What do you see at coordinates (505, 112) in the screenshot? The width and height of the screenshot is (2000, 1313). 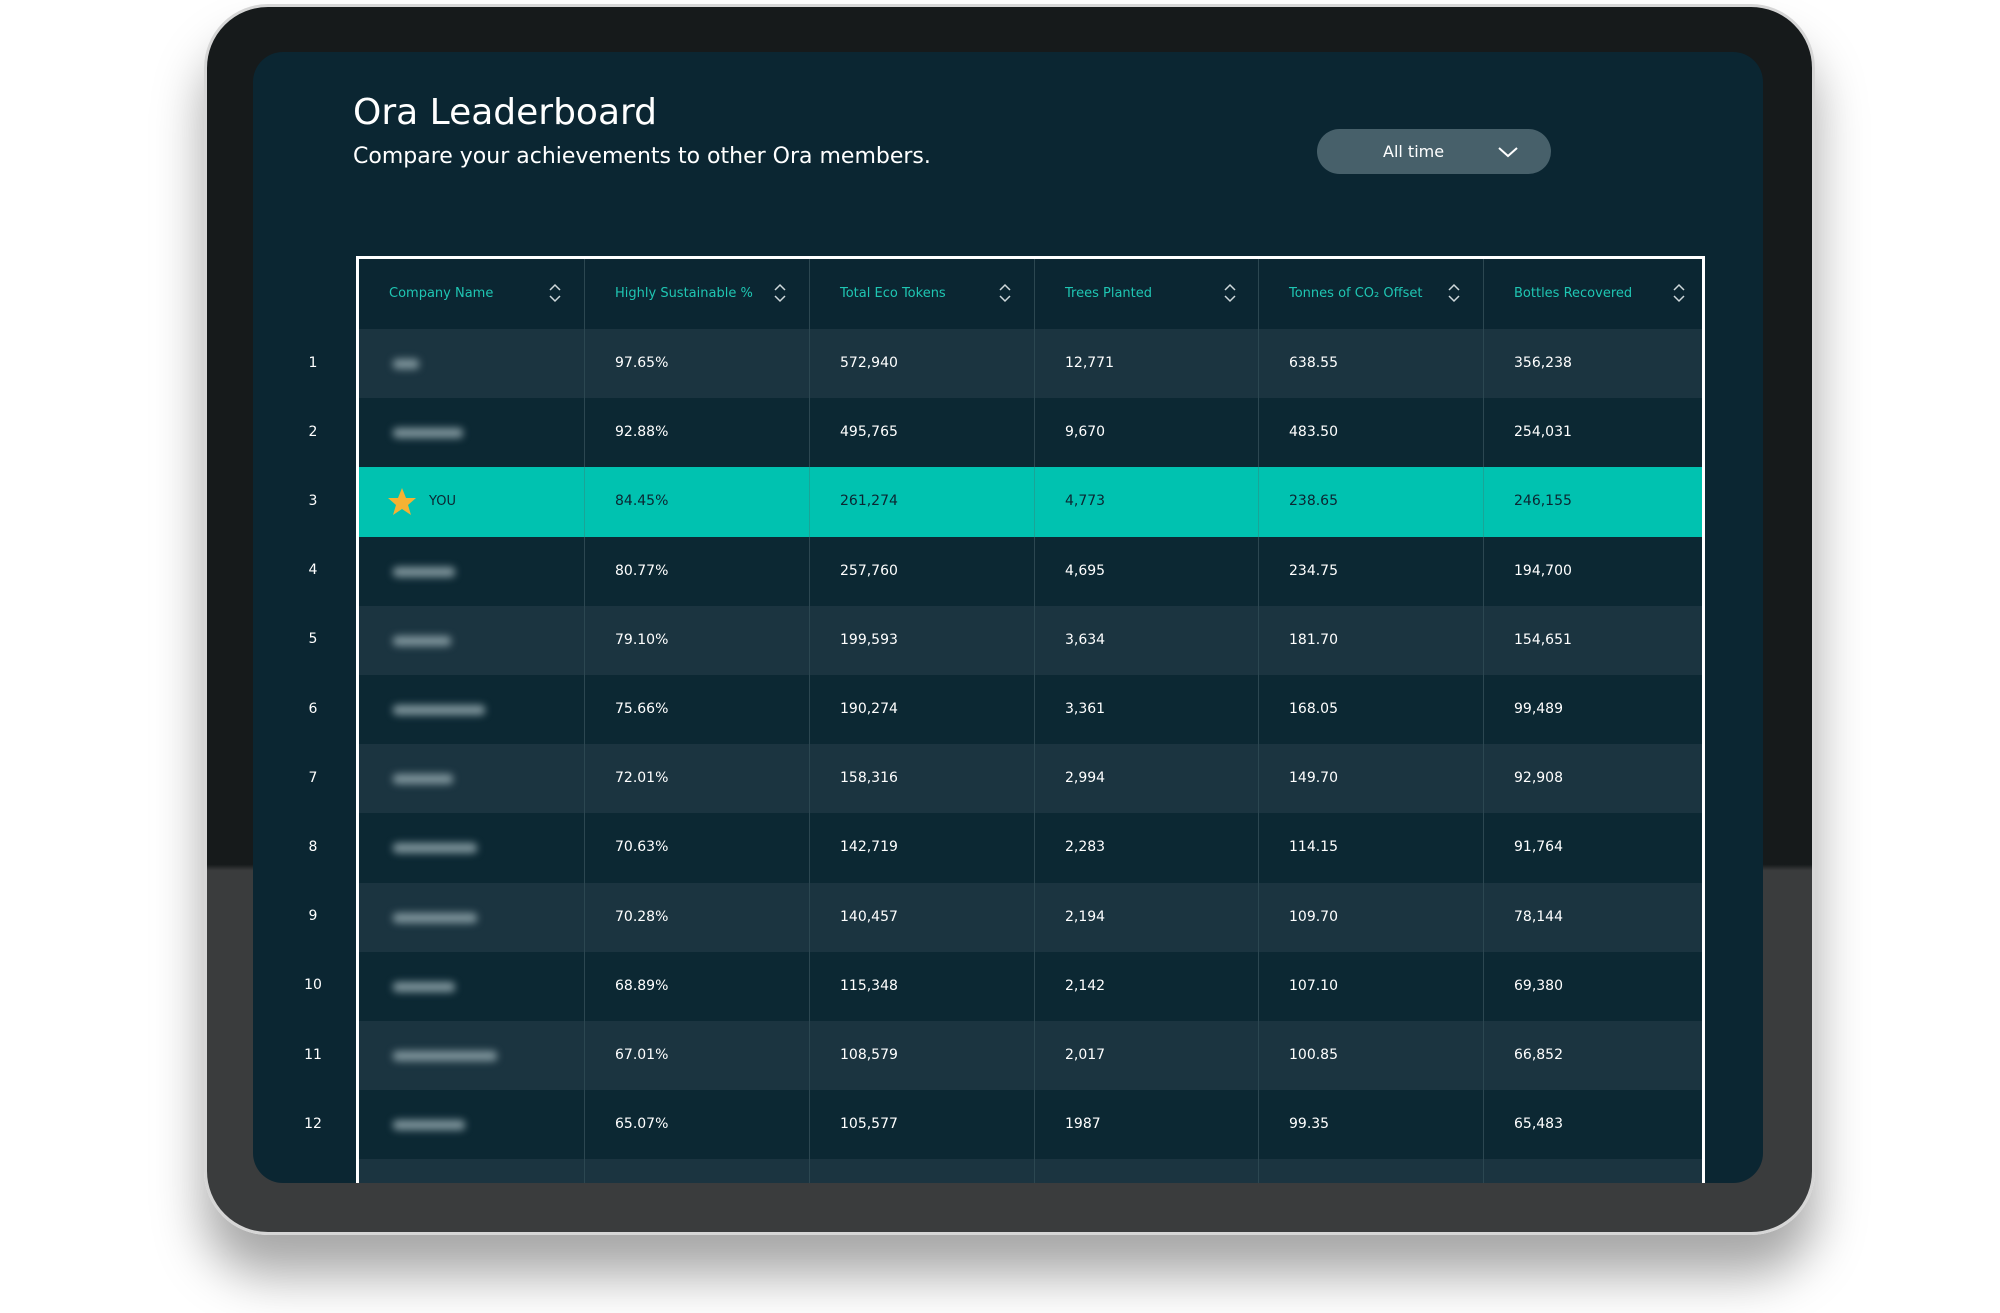 I see `title: Ora Leaderboard` at bounding box center [505, 112].